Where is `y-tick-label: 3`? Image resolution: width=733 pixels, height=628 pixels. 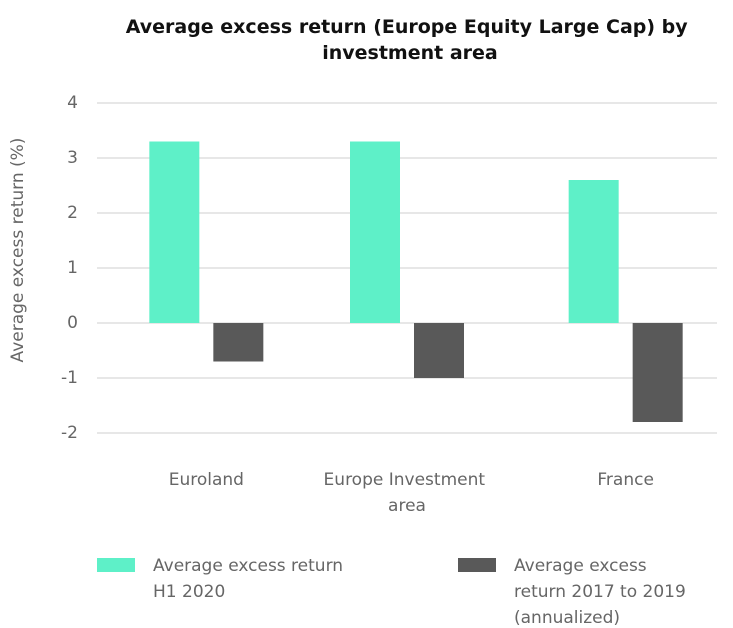 y-tick-label: 3 is located at coordinates (72, 158).